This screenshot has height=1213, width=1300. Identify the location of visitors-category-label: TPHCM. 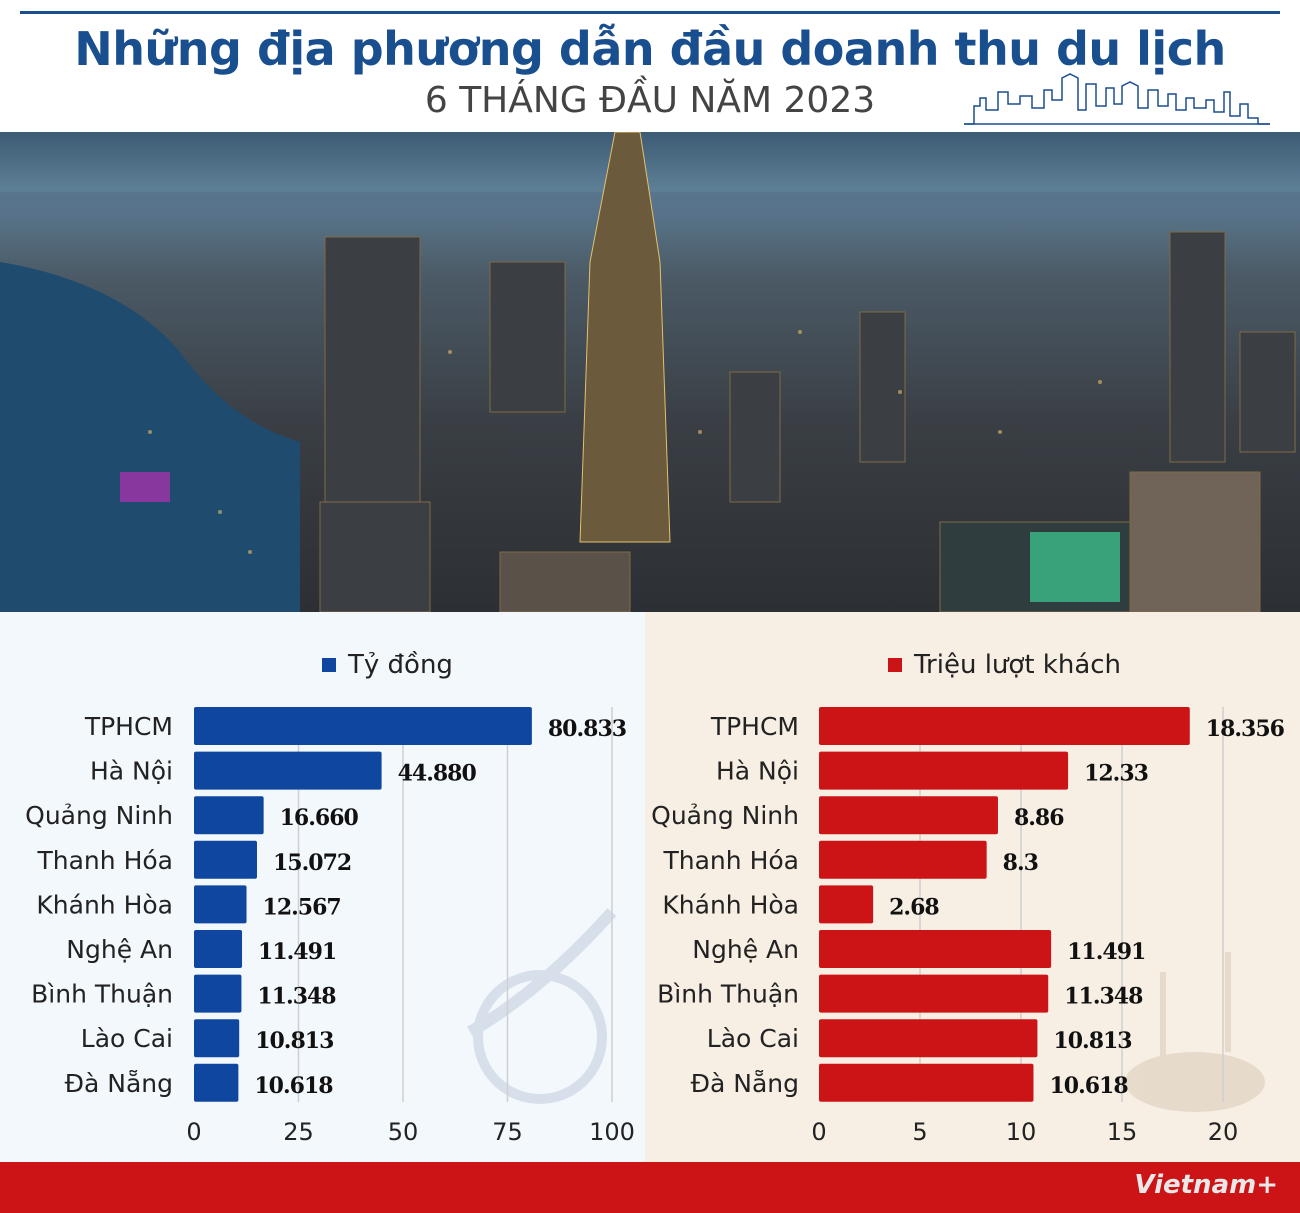
(754, 726).